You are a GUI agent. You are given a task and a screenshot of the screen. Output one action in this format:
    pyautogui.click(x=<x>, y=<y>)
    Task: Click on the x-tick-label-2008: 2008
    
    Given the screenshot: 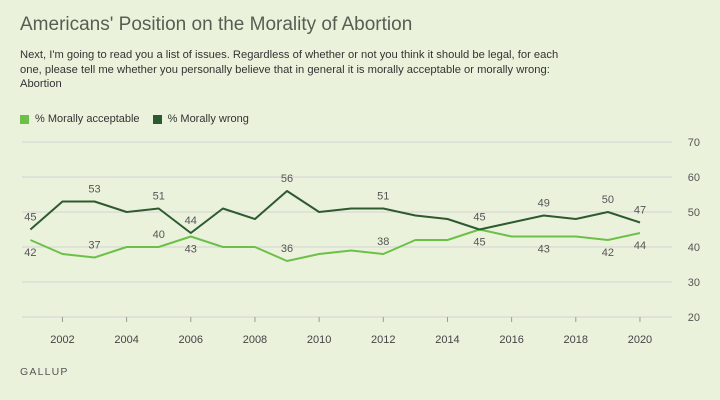 What is the action you would take?
    pyautogui.click(x=255, y=340)
    